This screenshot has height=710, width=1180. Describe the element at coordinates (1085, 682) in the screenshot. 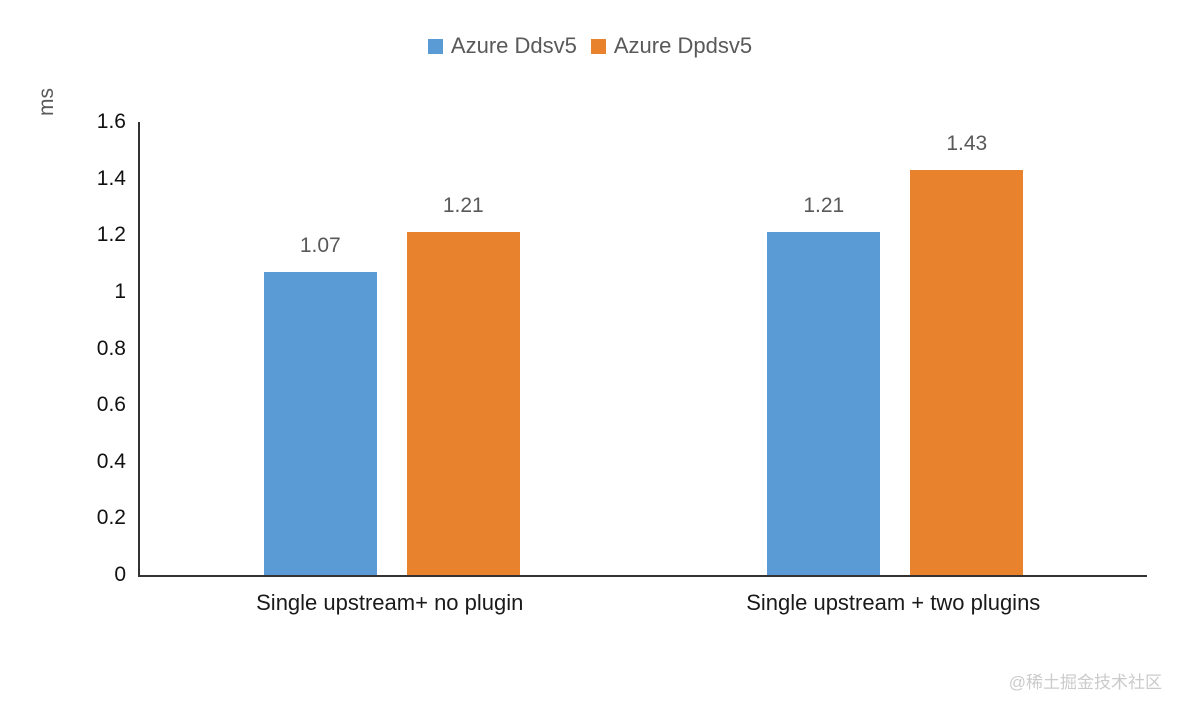

I see `watermark: @稀土掘金技术社区` at that location.